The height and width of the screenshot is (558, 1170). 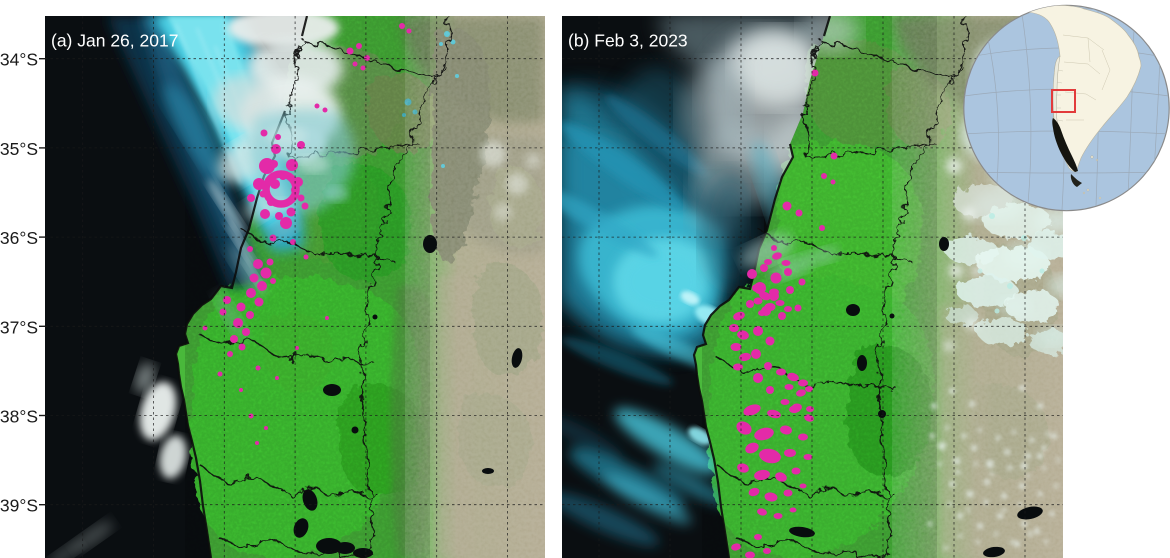 I want to click on svg-text: (a) Jan 26, 2017, so click(x=114, y=41).